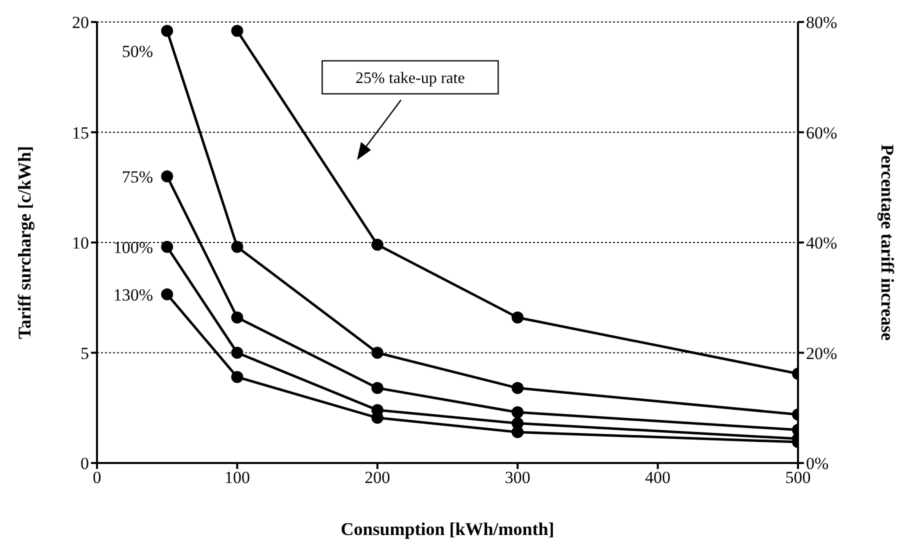 This screenshot has width=914, height=558. Describe the element at coordinates (133, 294) in the screenshot. I see `series-label: 130%` at that location.